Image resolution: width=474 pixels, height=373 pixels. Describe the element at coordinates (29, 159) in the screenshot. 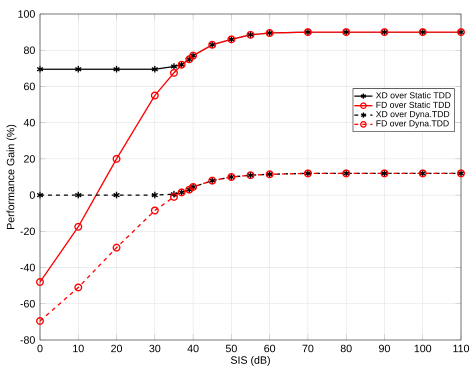

I see `y-tick-label: 20` at that location.